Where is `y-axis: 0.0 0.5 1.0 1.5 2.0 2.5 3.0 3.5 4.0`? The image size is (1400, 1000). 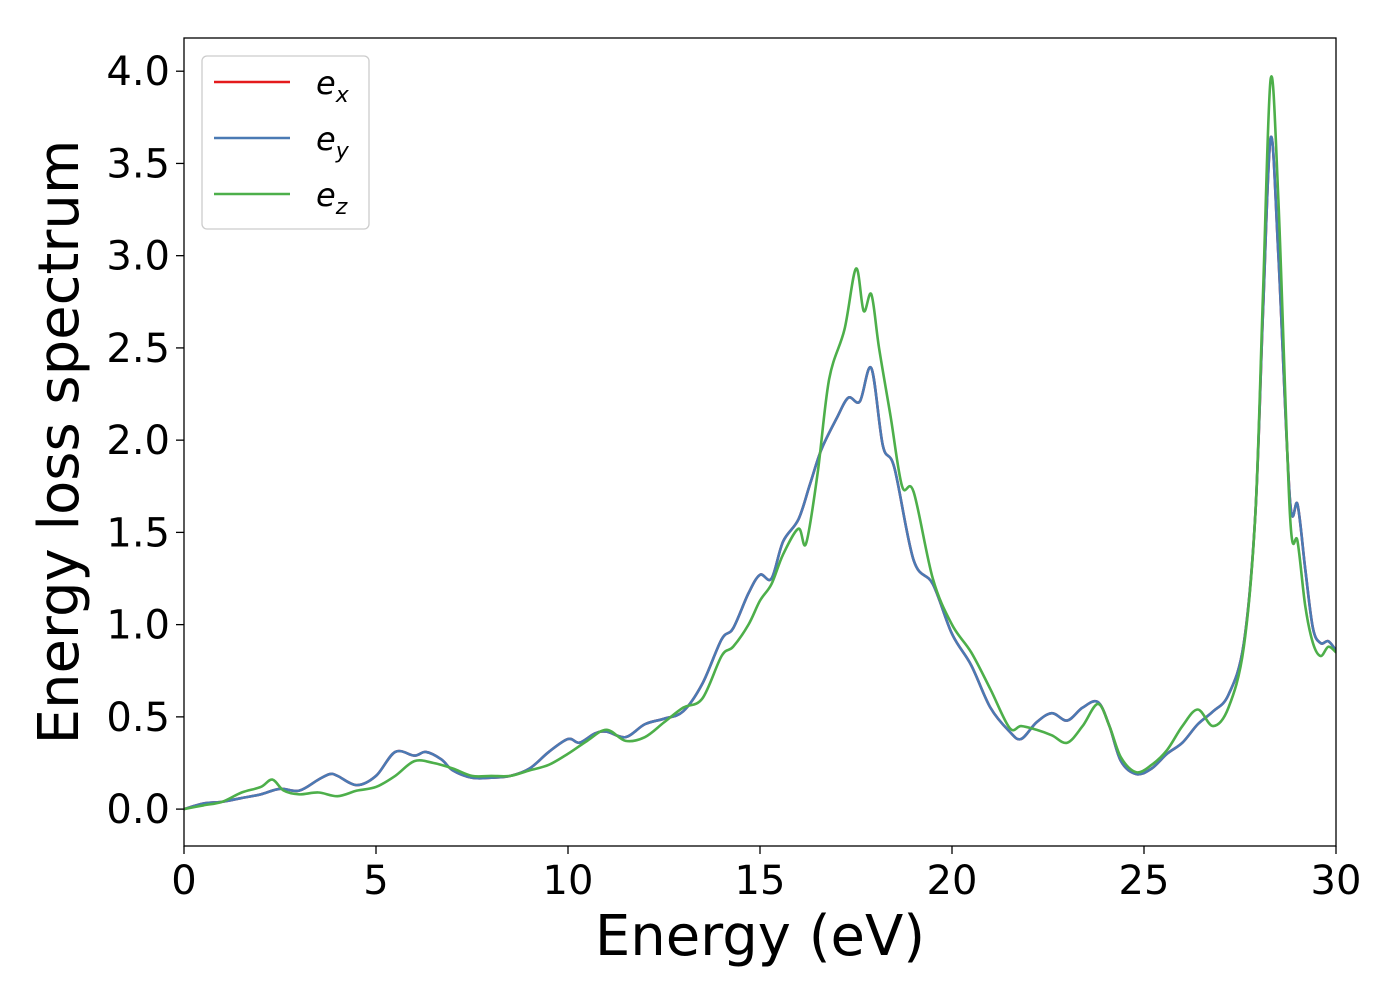
y-axis: 0.0 0.5 1.0 1.5 2.0 2.5 3.0 3.5 4.0 is located at coordinates (145, 441).